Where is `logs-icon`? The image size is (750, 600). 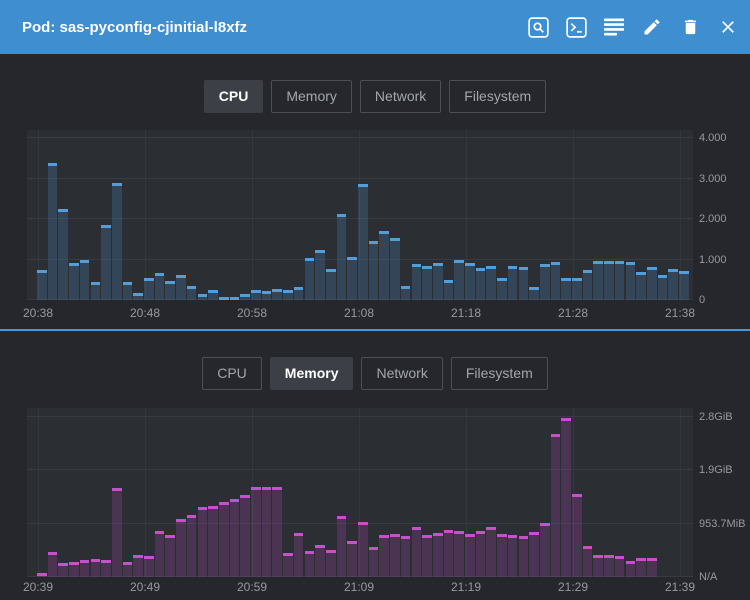
logs-icon is located at coordinates (614, 27).